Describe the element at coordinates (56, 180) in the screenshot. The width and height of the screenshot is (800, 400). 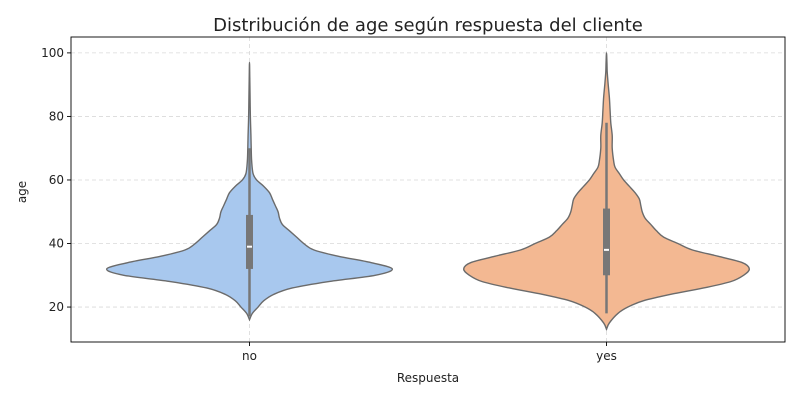
I see `y-tick-label: 60` at that location.